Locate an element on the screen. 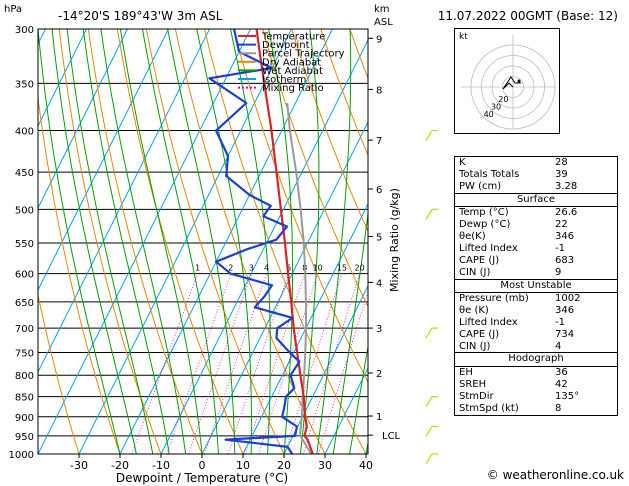  hodograph-row: StmSpd (kt) 8 is located at coordinates (536, 409).